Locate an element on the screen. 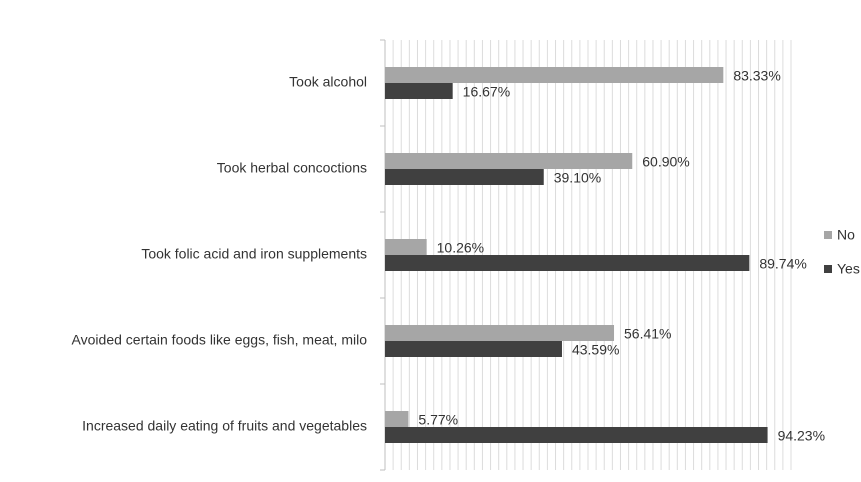 Image resolution: width=861 pixels, height=482 pixels. data-label: 89.74% is located at coordinates (782, 264).